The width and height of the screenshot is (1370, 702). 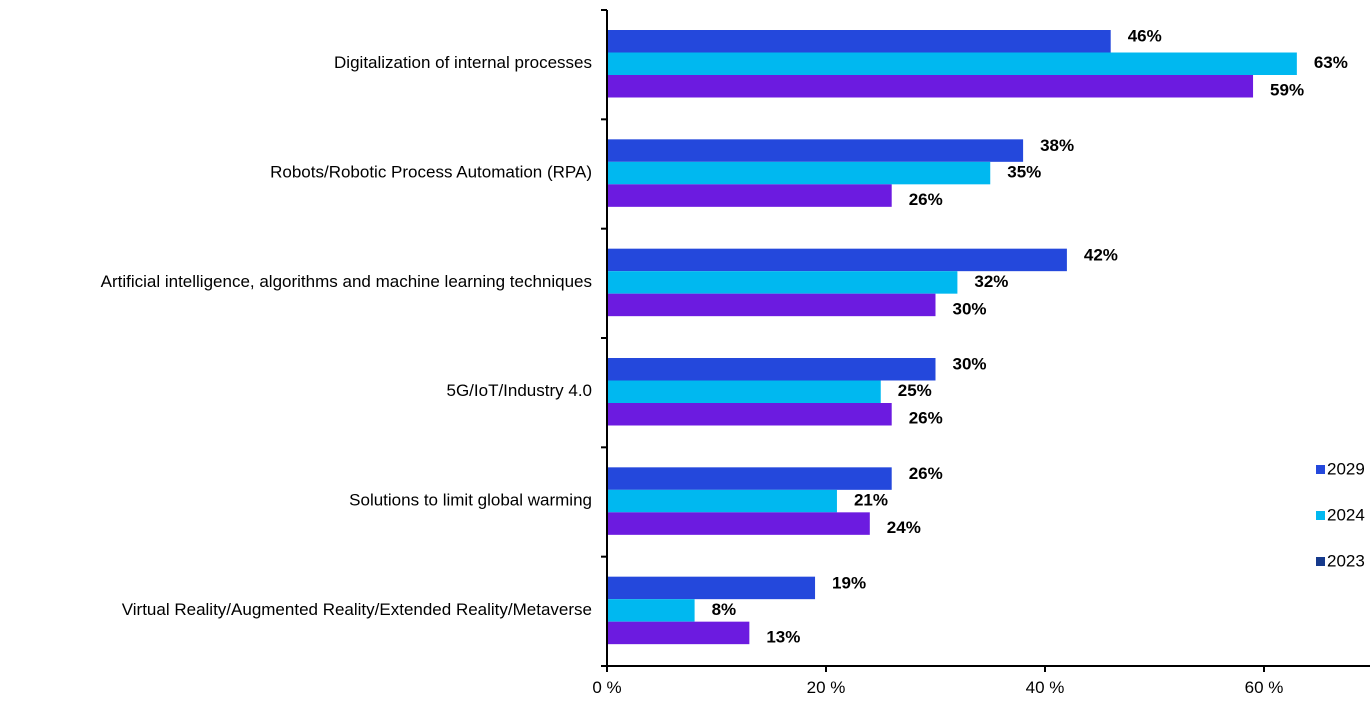 What do you see at coordinates (1045, 687) in the screenshot?
I see `x-tick-label: 40 %` at bounding box center [1045, 687].